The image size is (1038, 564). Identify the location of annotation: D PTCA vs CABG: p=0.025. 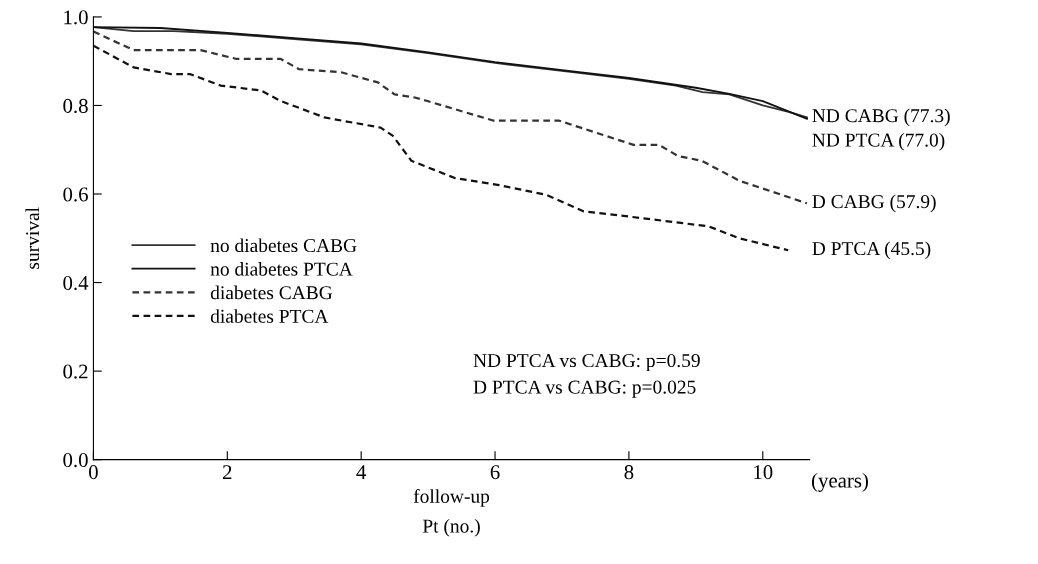
(584, 389).